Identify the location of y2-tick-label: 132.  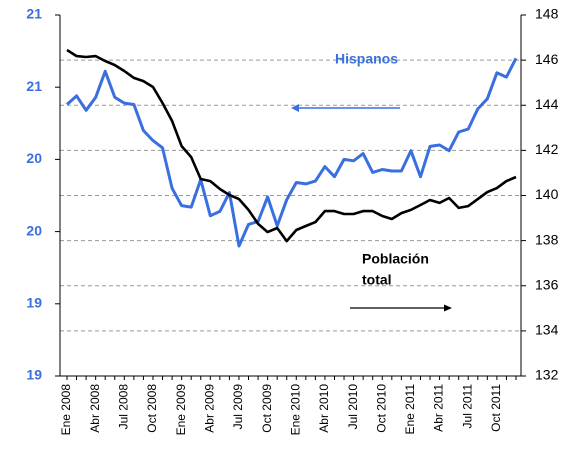
(547, 375).